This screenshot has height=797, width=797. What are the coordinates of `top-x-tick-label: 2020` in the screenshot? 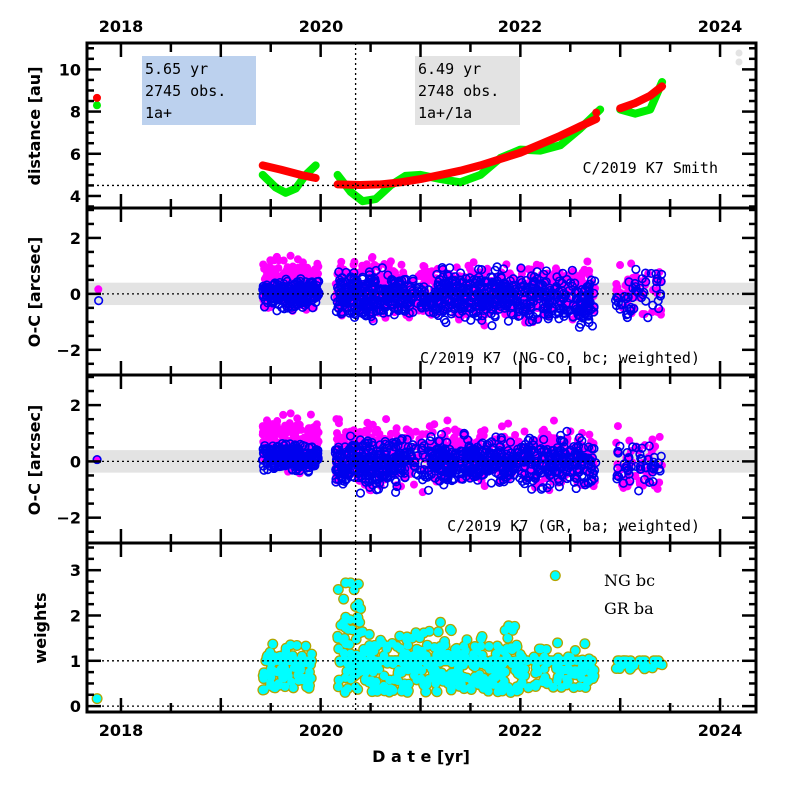 It's located at (321, 26).